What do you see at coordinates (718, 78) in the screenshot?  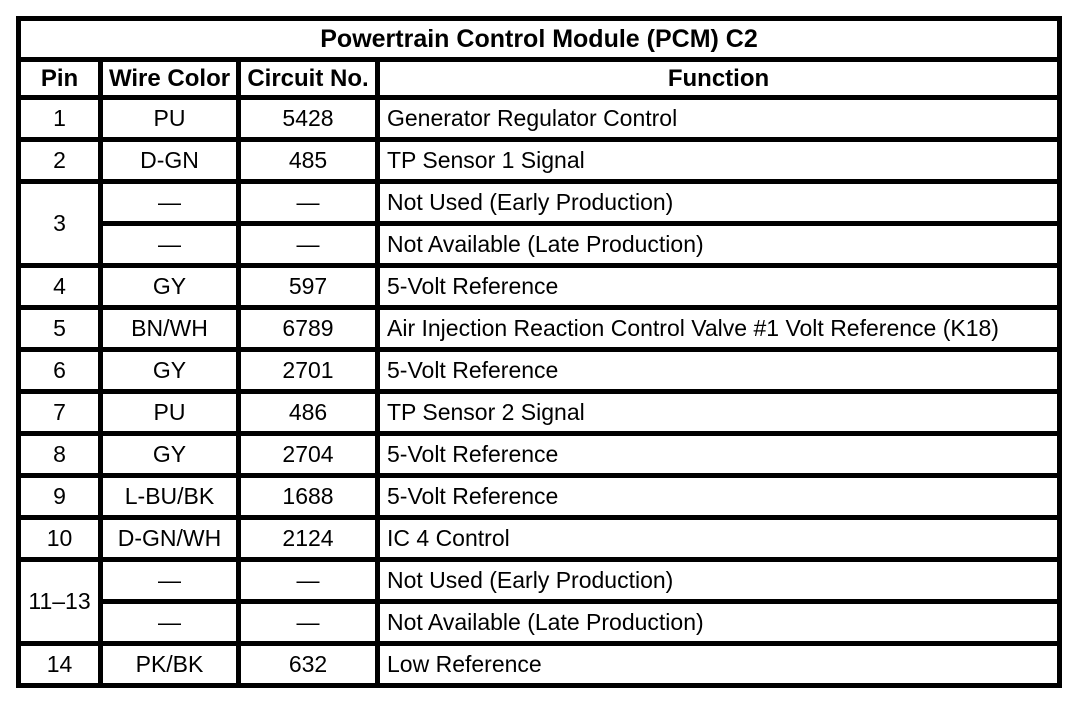 I see `column-header-function: Function` at bounding box center [718, 78].